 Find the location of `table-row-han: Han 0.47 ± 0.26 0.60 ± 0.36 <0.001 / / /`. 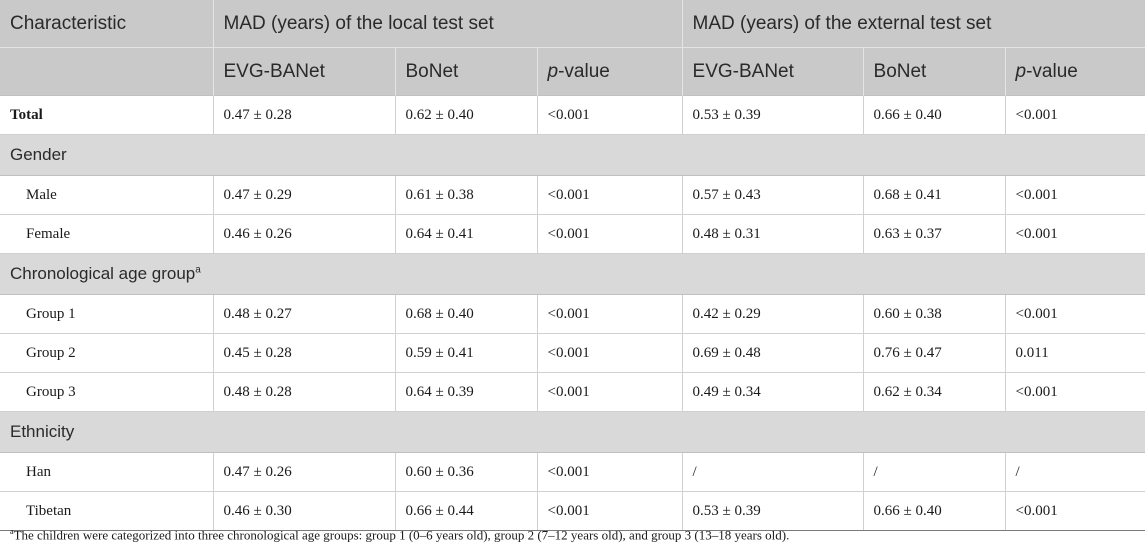

table-row-han: Han 0.47 ± 0.26 0.60 ± 0.36 <0.001 / / / is located at coordinates (572, 472).